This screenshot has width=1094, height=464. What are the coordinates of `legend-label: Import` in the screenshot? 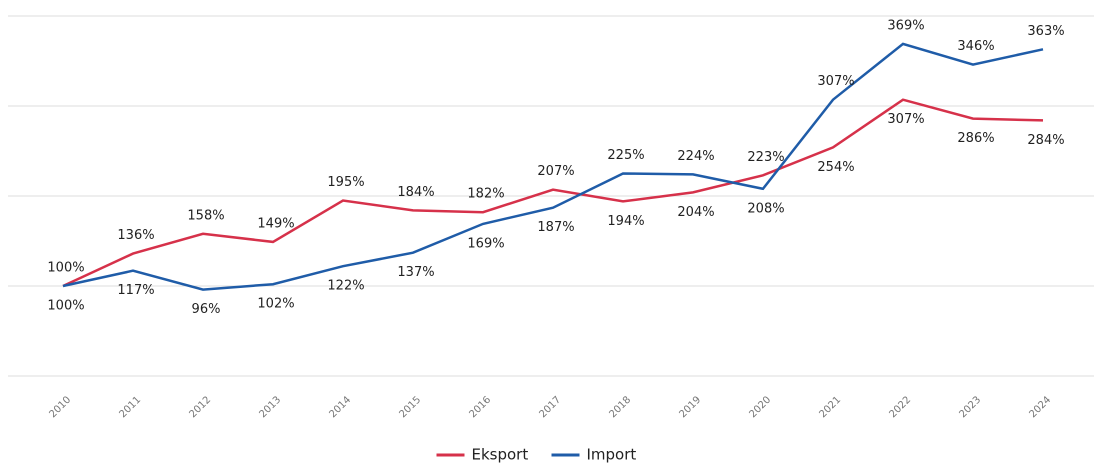 It's located at (612, 455).